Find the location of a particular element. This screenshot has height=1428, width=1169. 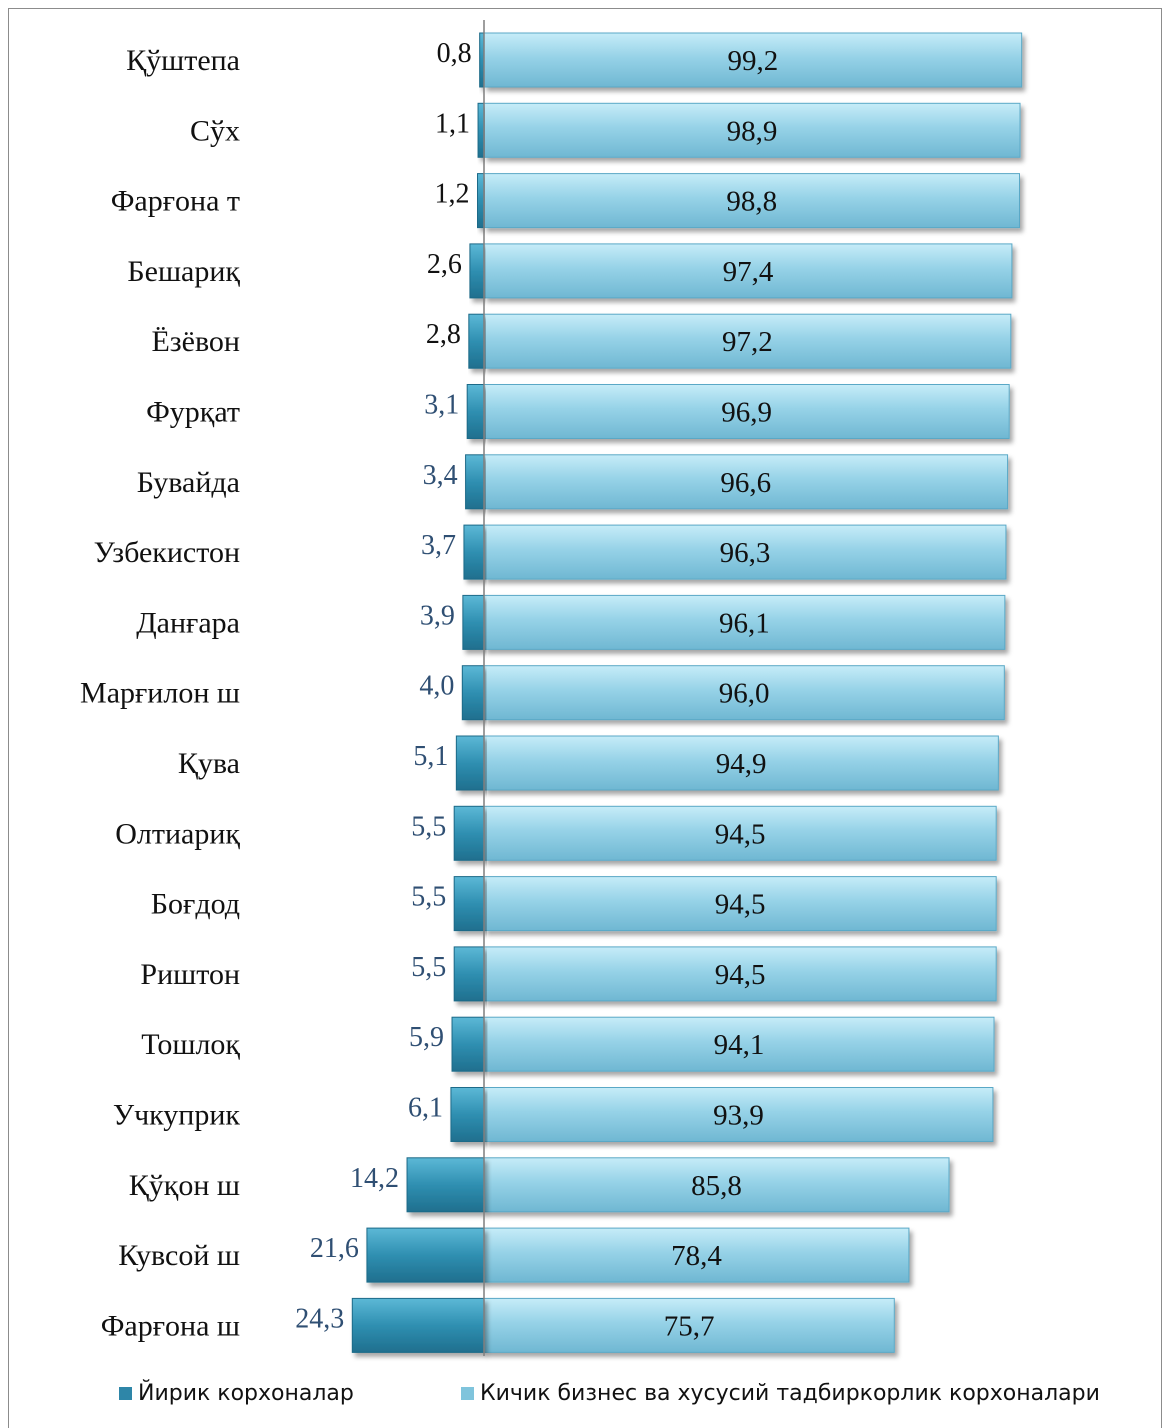

value-label-large-enterprise: 4,0 is located at coordinates (436, 686).